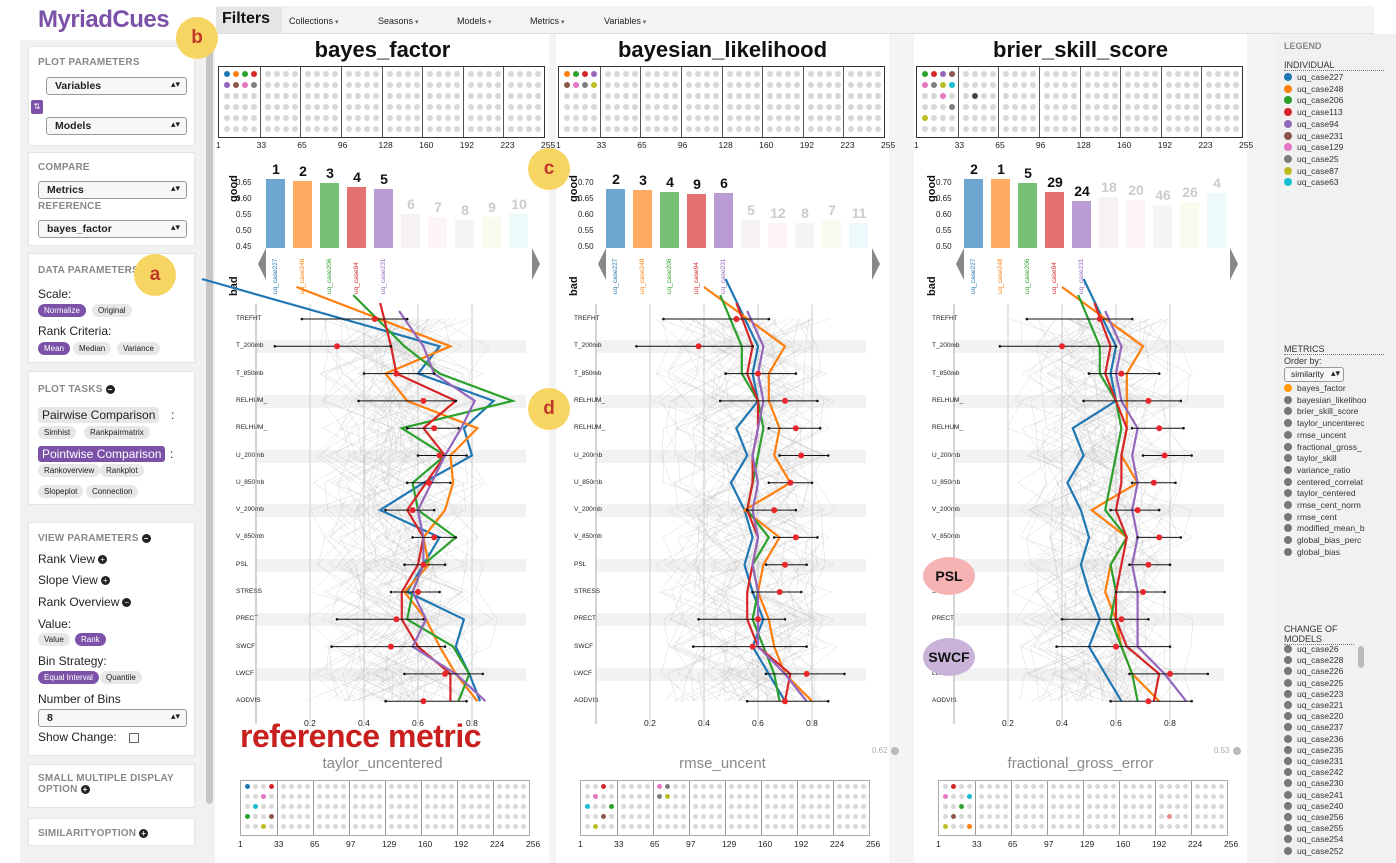  Describe the element at coordinates (112, 190) in the screenshot. I see `compare-select: Metrics ▴▾` at that location.